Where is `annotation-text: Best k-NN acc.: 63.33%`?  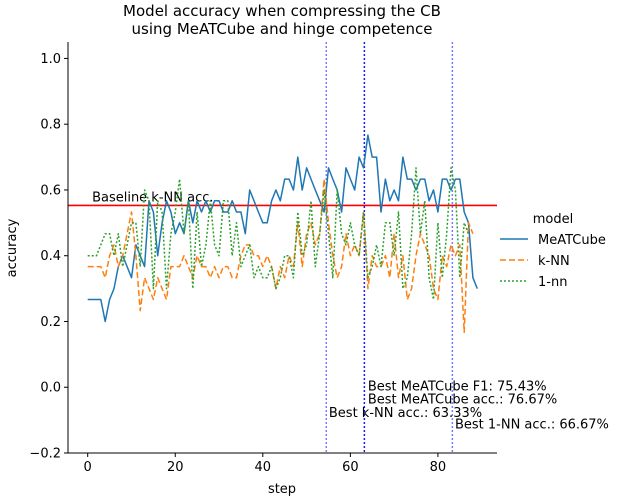
annotation-text: Best k-NN acc.: 63.33% is located at coordinates (405, 413).